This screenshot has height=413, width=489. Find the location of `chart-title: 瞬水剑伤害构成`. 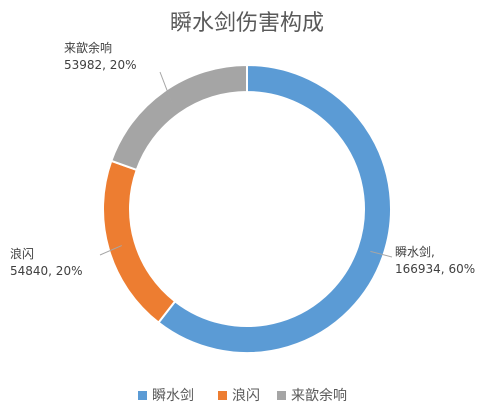

chart-title: 瞬水剑伤害构成 is located at coordinates (247, 23).